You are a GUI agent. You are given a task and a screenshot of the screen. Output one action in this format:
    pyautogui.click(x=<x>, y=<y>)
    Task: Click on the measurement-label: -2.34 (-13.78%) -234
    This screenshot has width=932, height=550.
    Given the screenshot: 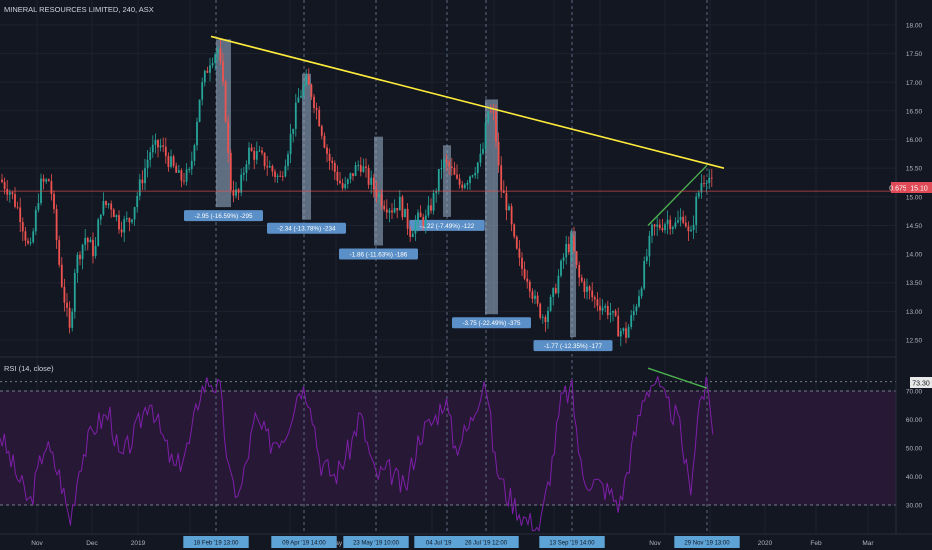 What is the action you would take?
    pyautogui.click(x=306, y=229)
    